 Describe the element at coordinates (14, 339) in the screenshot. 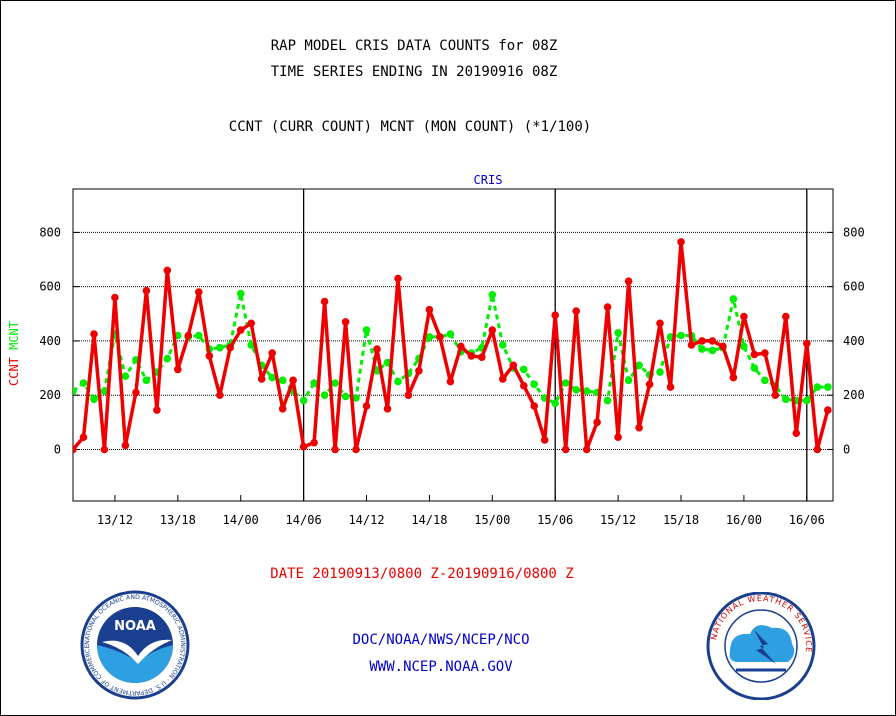

I see `y-axis-label-mcnt: MCNT` at that location.